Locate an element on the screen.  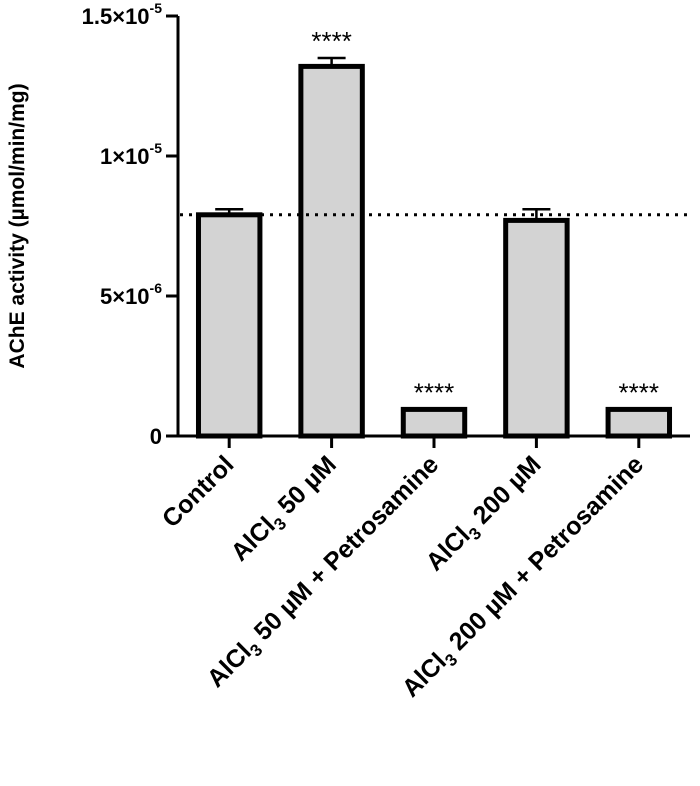
y-tick-label: 1×10⁻⁵ is located at coordinates (131, 154).